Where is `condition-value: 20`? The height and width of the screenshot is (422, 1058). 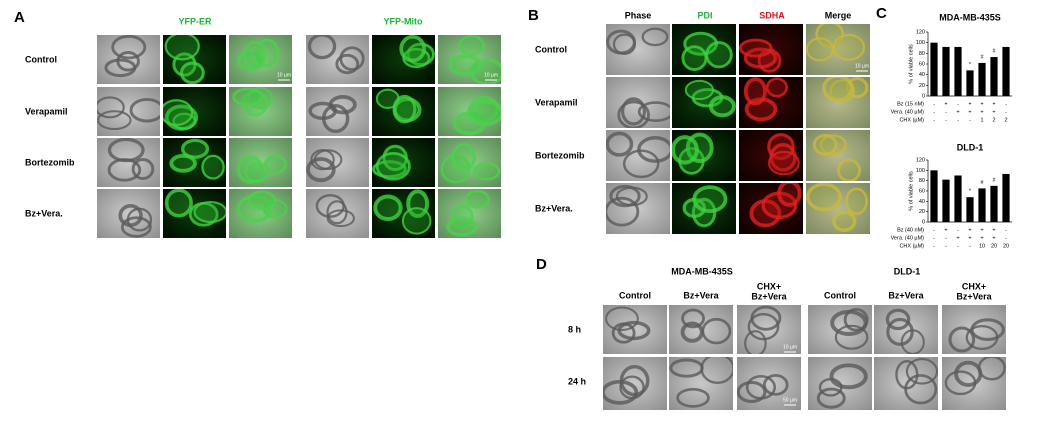 condition-value: 20 is located at coordinates (994, 246).